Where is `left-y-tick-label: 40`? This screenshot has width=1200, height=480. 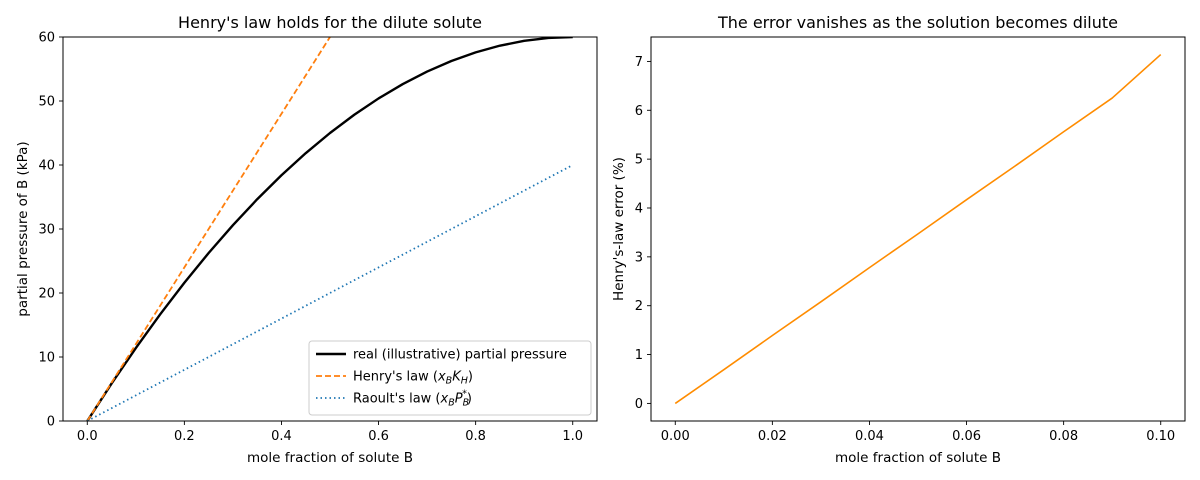 left-y-tick-label: 40 is located at coordinates (46, 166).